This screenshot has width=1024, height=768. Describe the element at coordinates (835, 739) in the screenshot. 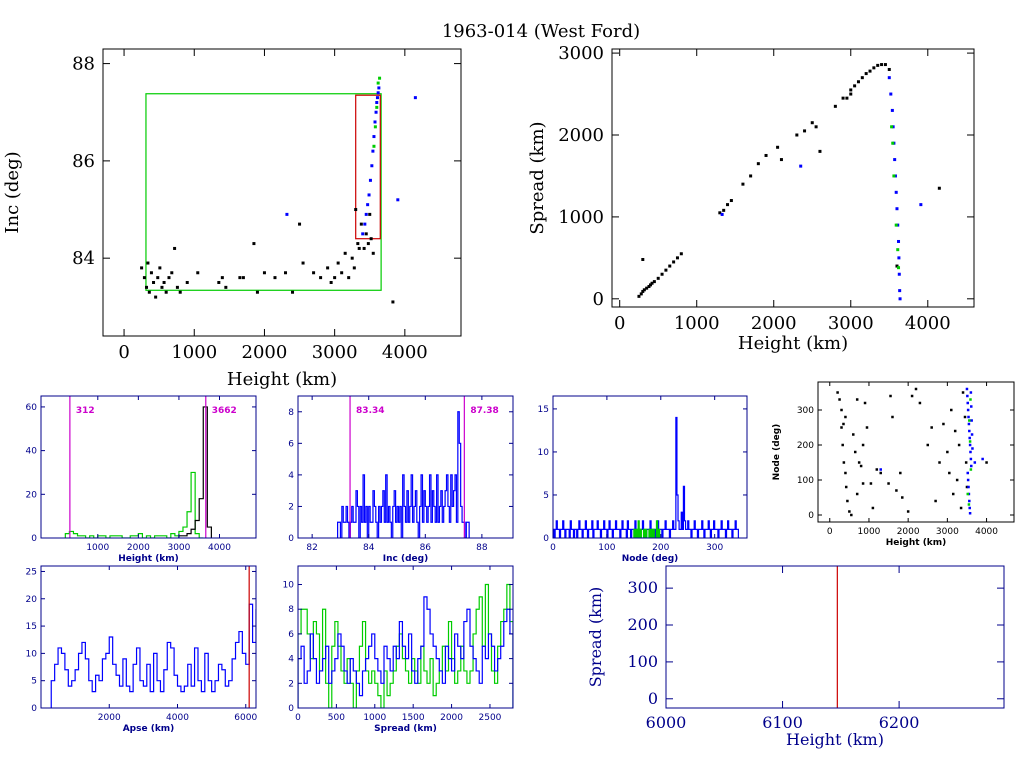

I see `x-axis-label: Height (km)` at that location.